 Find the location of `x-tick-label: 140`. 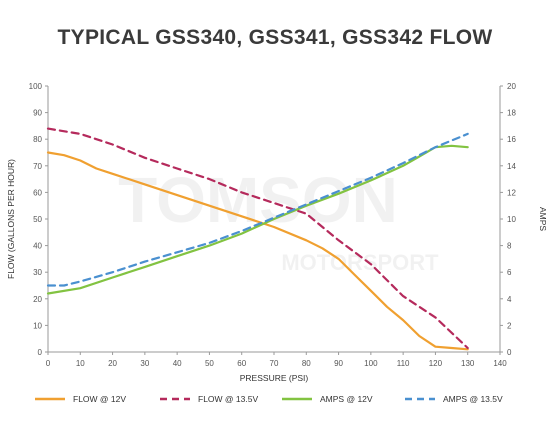

x-tick-label: 140 is located at coordinates (500, 363).